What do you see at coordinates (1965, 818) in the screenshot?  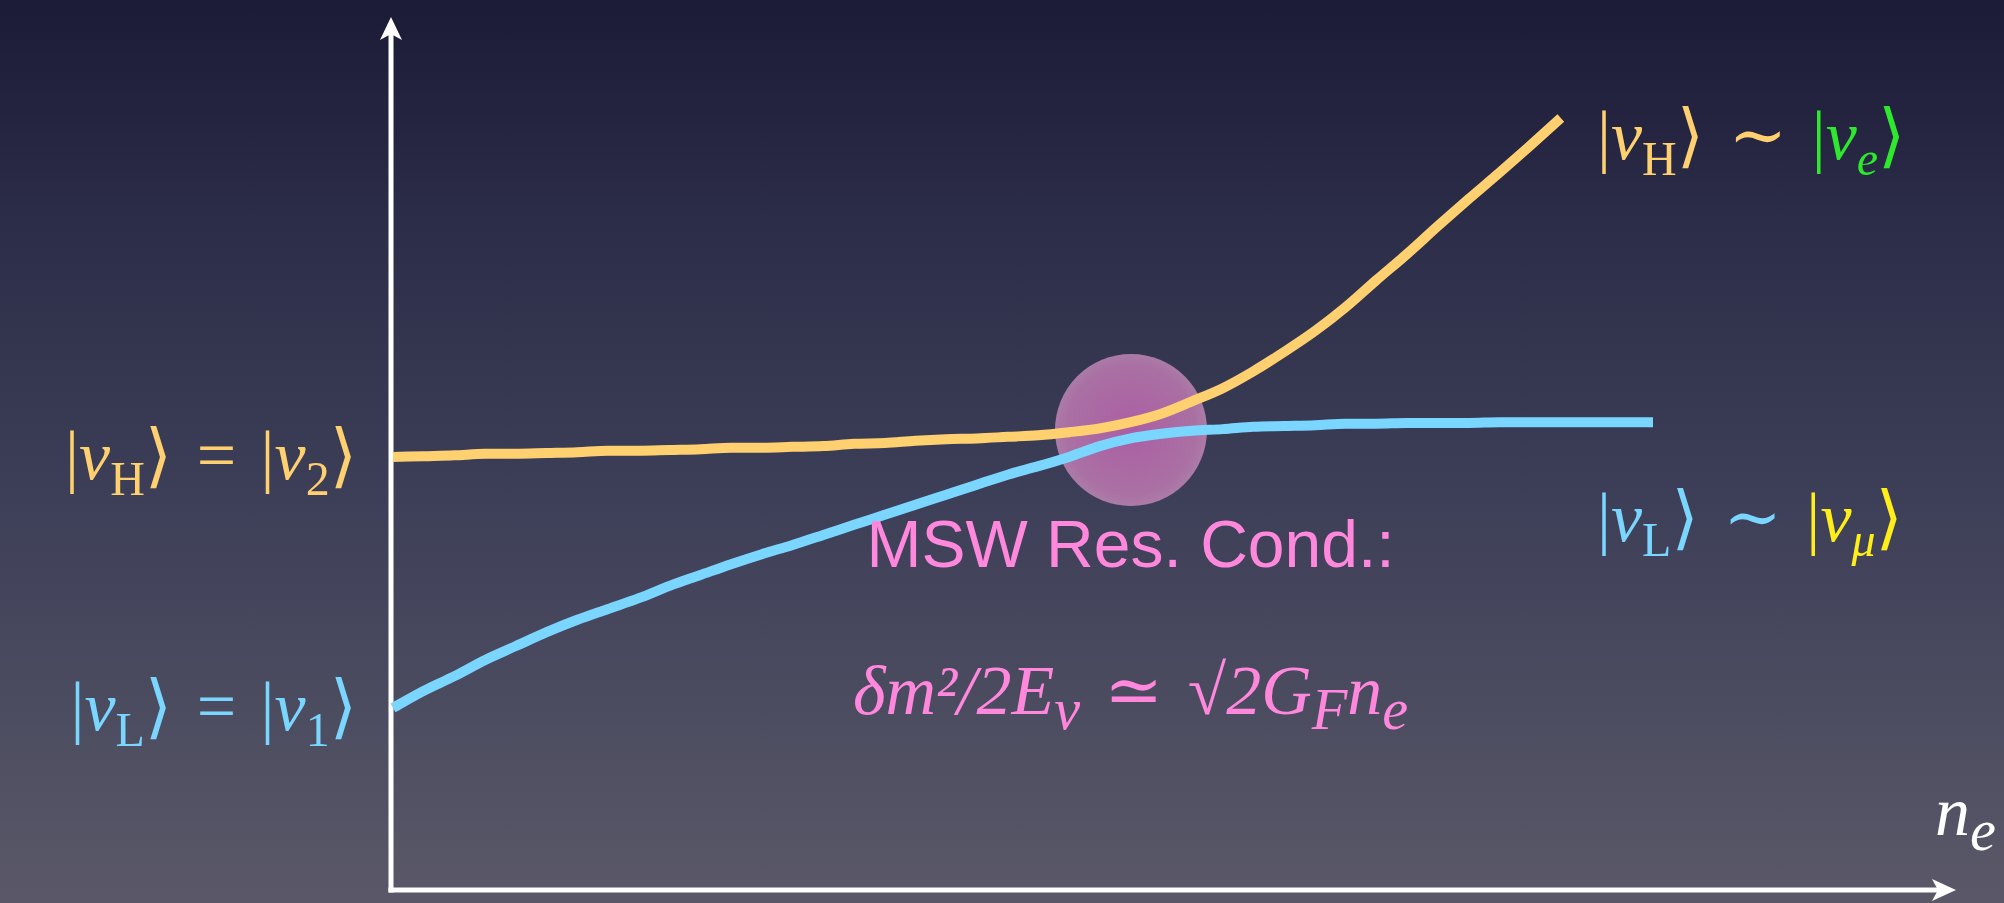 I see `x-axis-title: n$_{e}$` at bounding box center [1965, 818].